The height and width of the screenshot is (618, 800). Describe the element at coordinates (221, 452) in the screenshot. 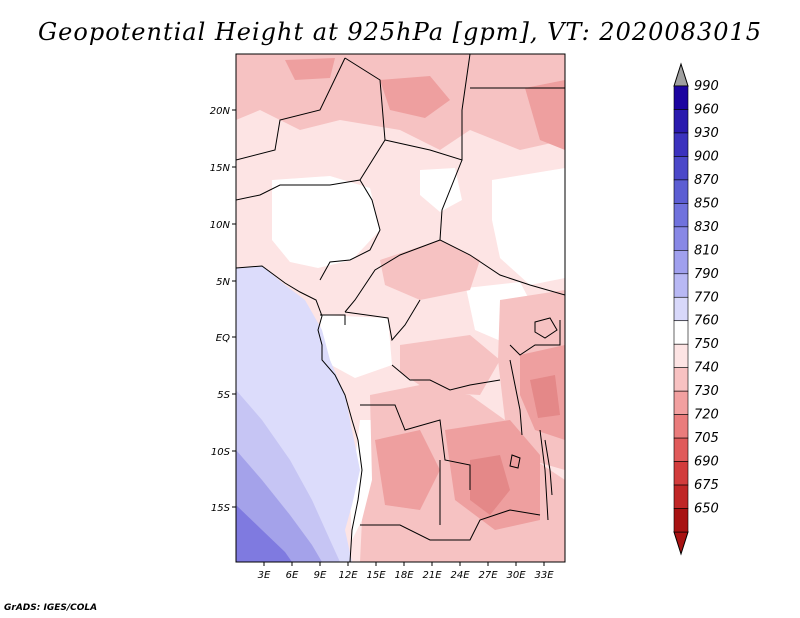

I see `lat-label: 10S` at that location.